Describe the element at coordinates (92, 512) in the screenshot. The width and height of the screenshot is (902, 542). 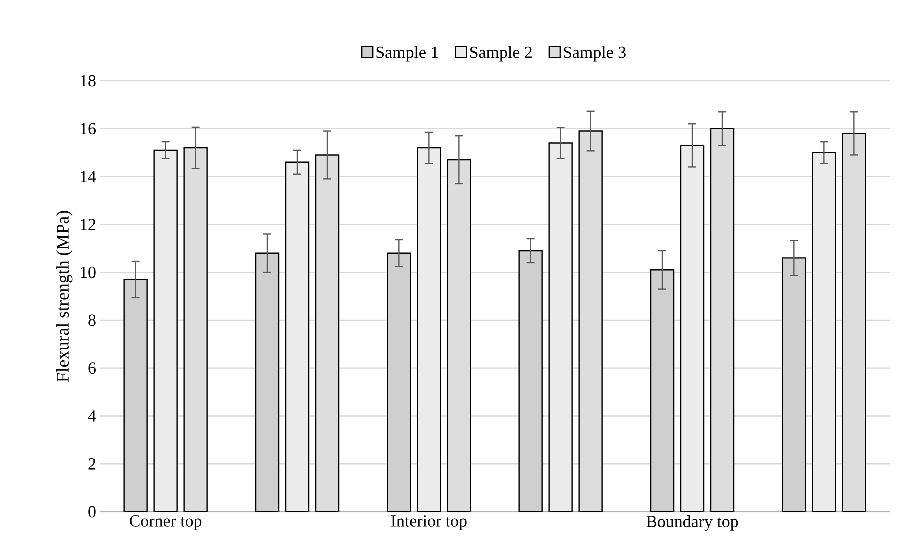
I see `y-tick-label: 0` at that location.